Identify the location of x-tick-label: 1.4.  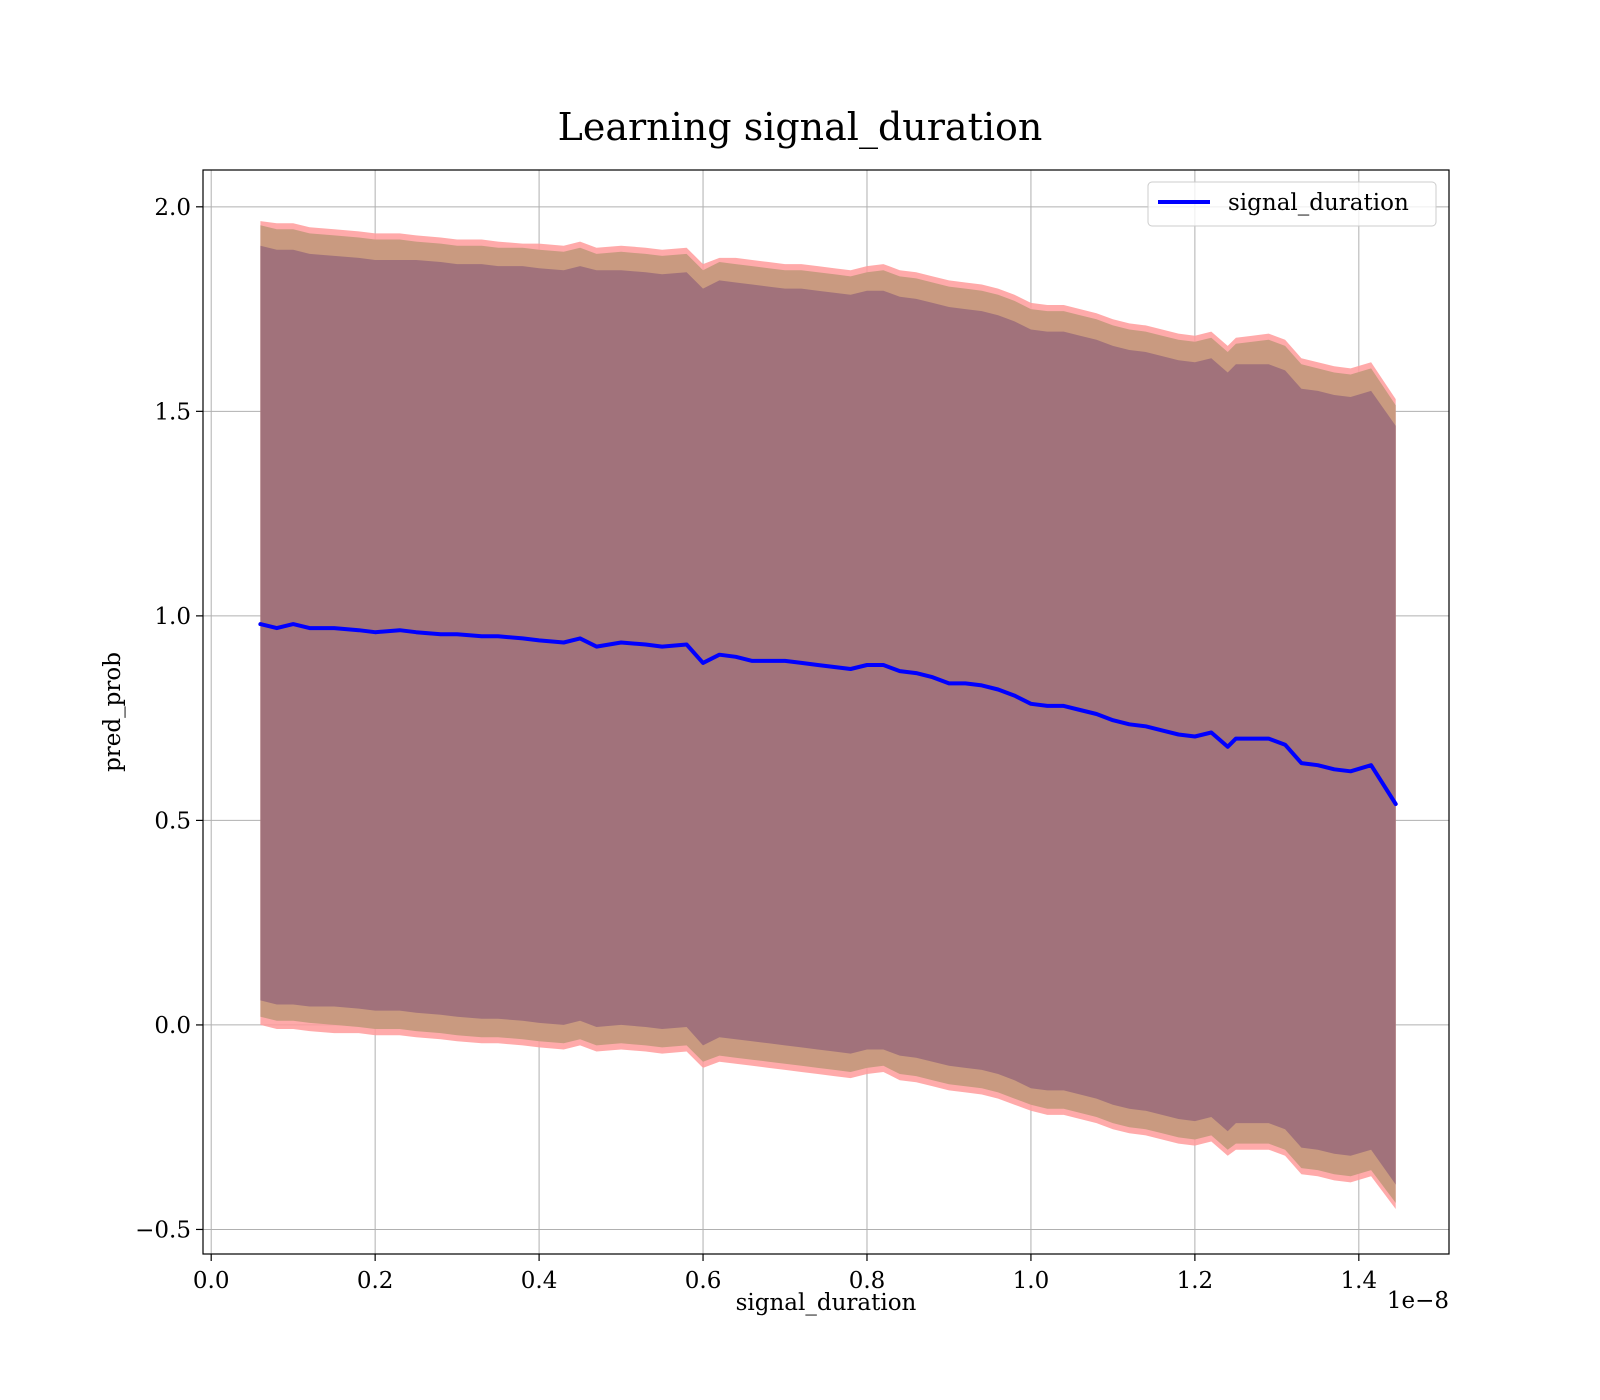
(1359, 1281).